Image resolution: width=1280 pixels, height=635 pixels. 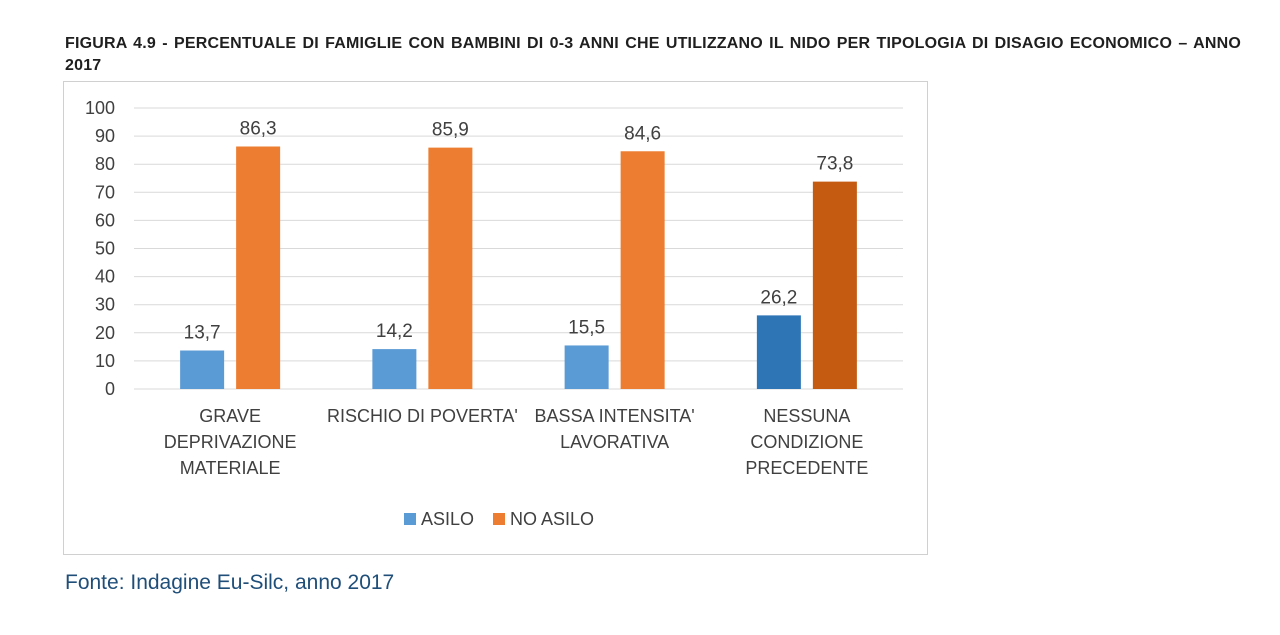 What do you see at coordinates (422, 416) in the screenshot?
I see `x-tick-label: RISCHIO DI POVERTA'` at bounding box center [422, 416].